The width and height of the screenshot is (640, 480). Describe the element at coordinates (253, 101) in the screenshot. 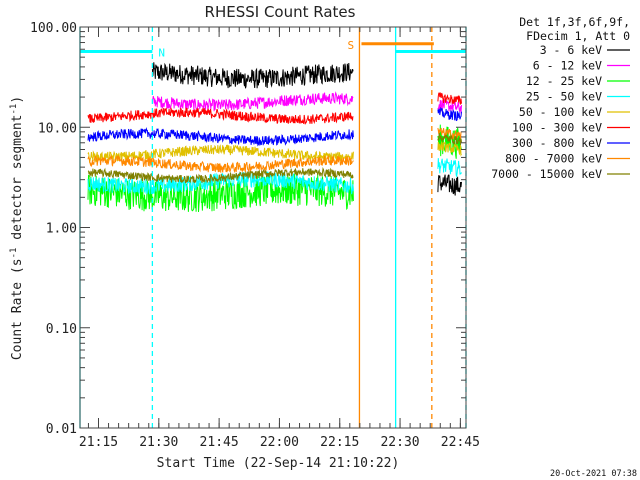

I see `series-6-12-kev-trace` at that location.